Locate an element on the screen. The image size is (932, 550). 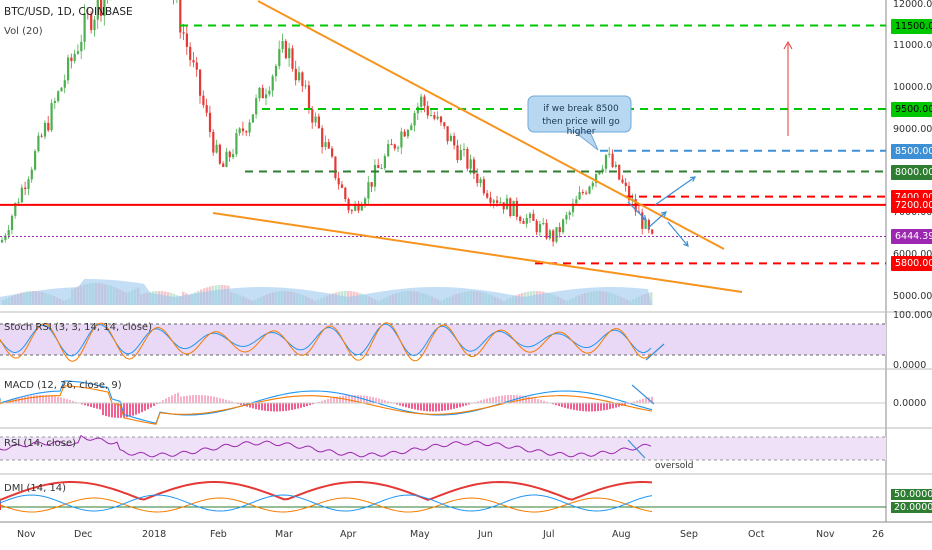
rsi-label: RSI (14, close) is located at coordinates (40, 443).